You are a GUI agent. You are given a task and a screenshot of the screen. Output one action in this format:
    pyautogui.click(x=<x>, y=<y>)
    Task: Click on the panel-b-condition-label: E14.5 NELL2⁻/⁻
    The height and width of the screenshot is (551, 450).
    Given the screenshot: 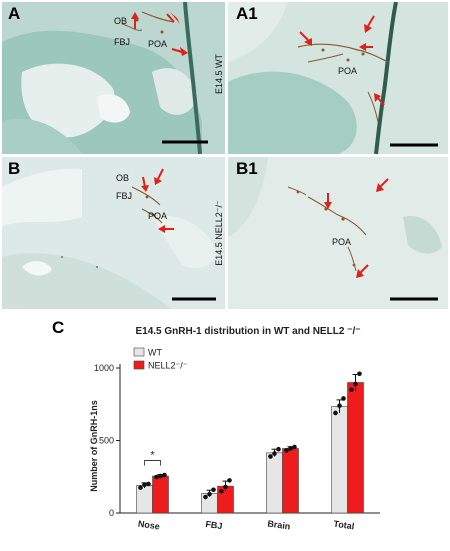 What is the action you would take?
    pyautogui.click(x=219, y=233)
    